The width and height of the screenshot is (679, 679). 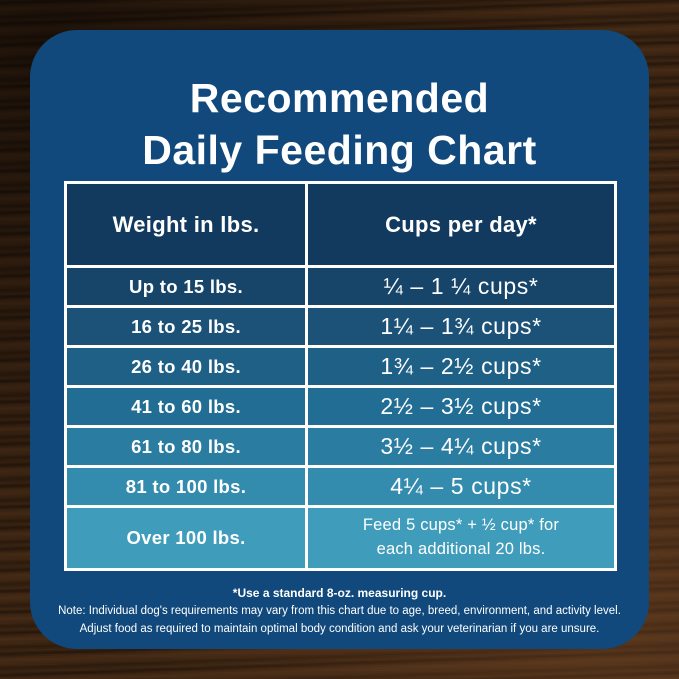 I want to click on cups-cell: 2½ – 3½ cups*, so click(x=461, y=406).